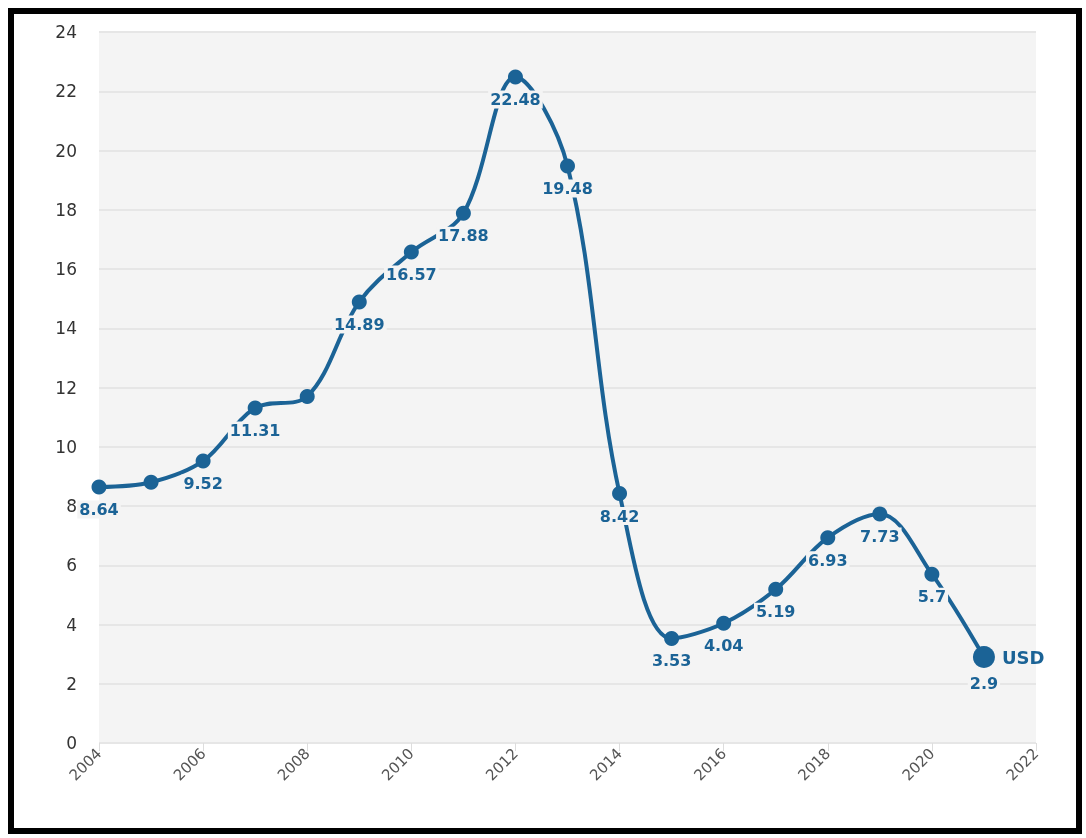 The image size is (1086, 838). I want to click on y-tick-label: 0, so click(71, 743).